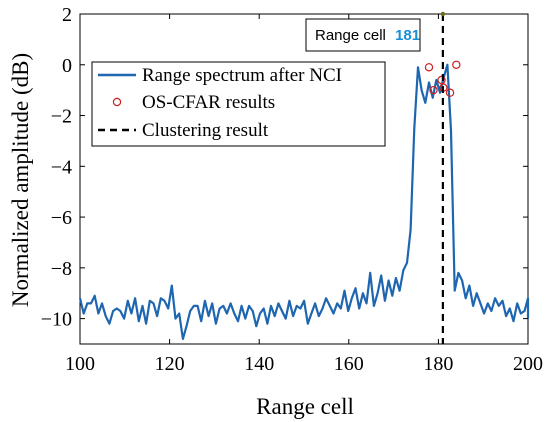 Image resolution: width=550 pixels, height=422 pixels. I want to click on os-cfar-markers, so click(442, 78).